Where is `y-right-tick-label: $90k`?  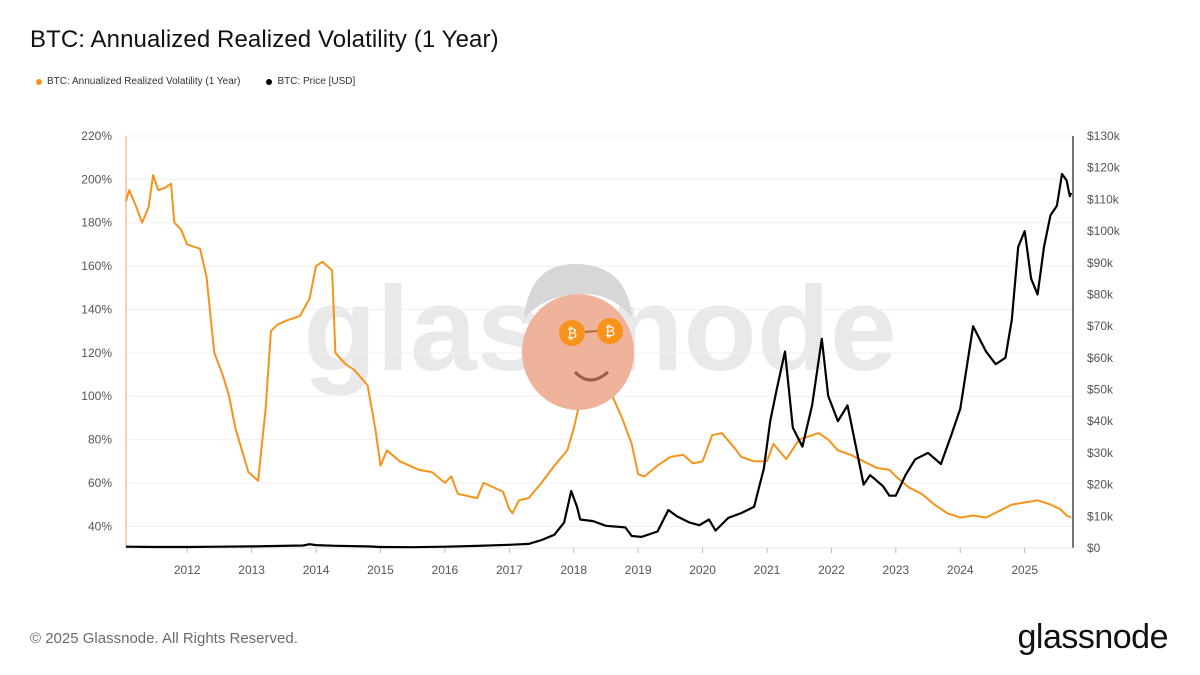 y-right-tick-label: $90k is located at coordinates (1100, 263).